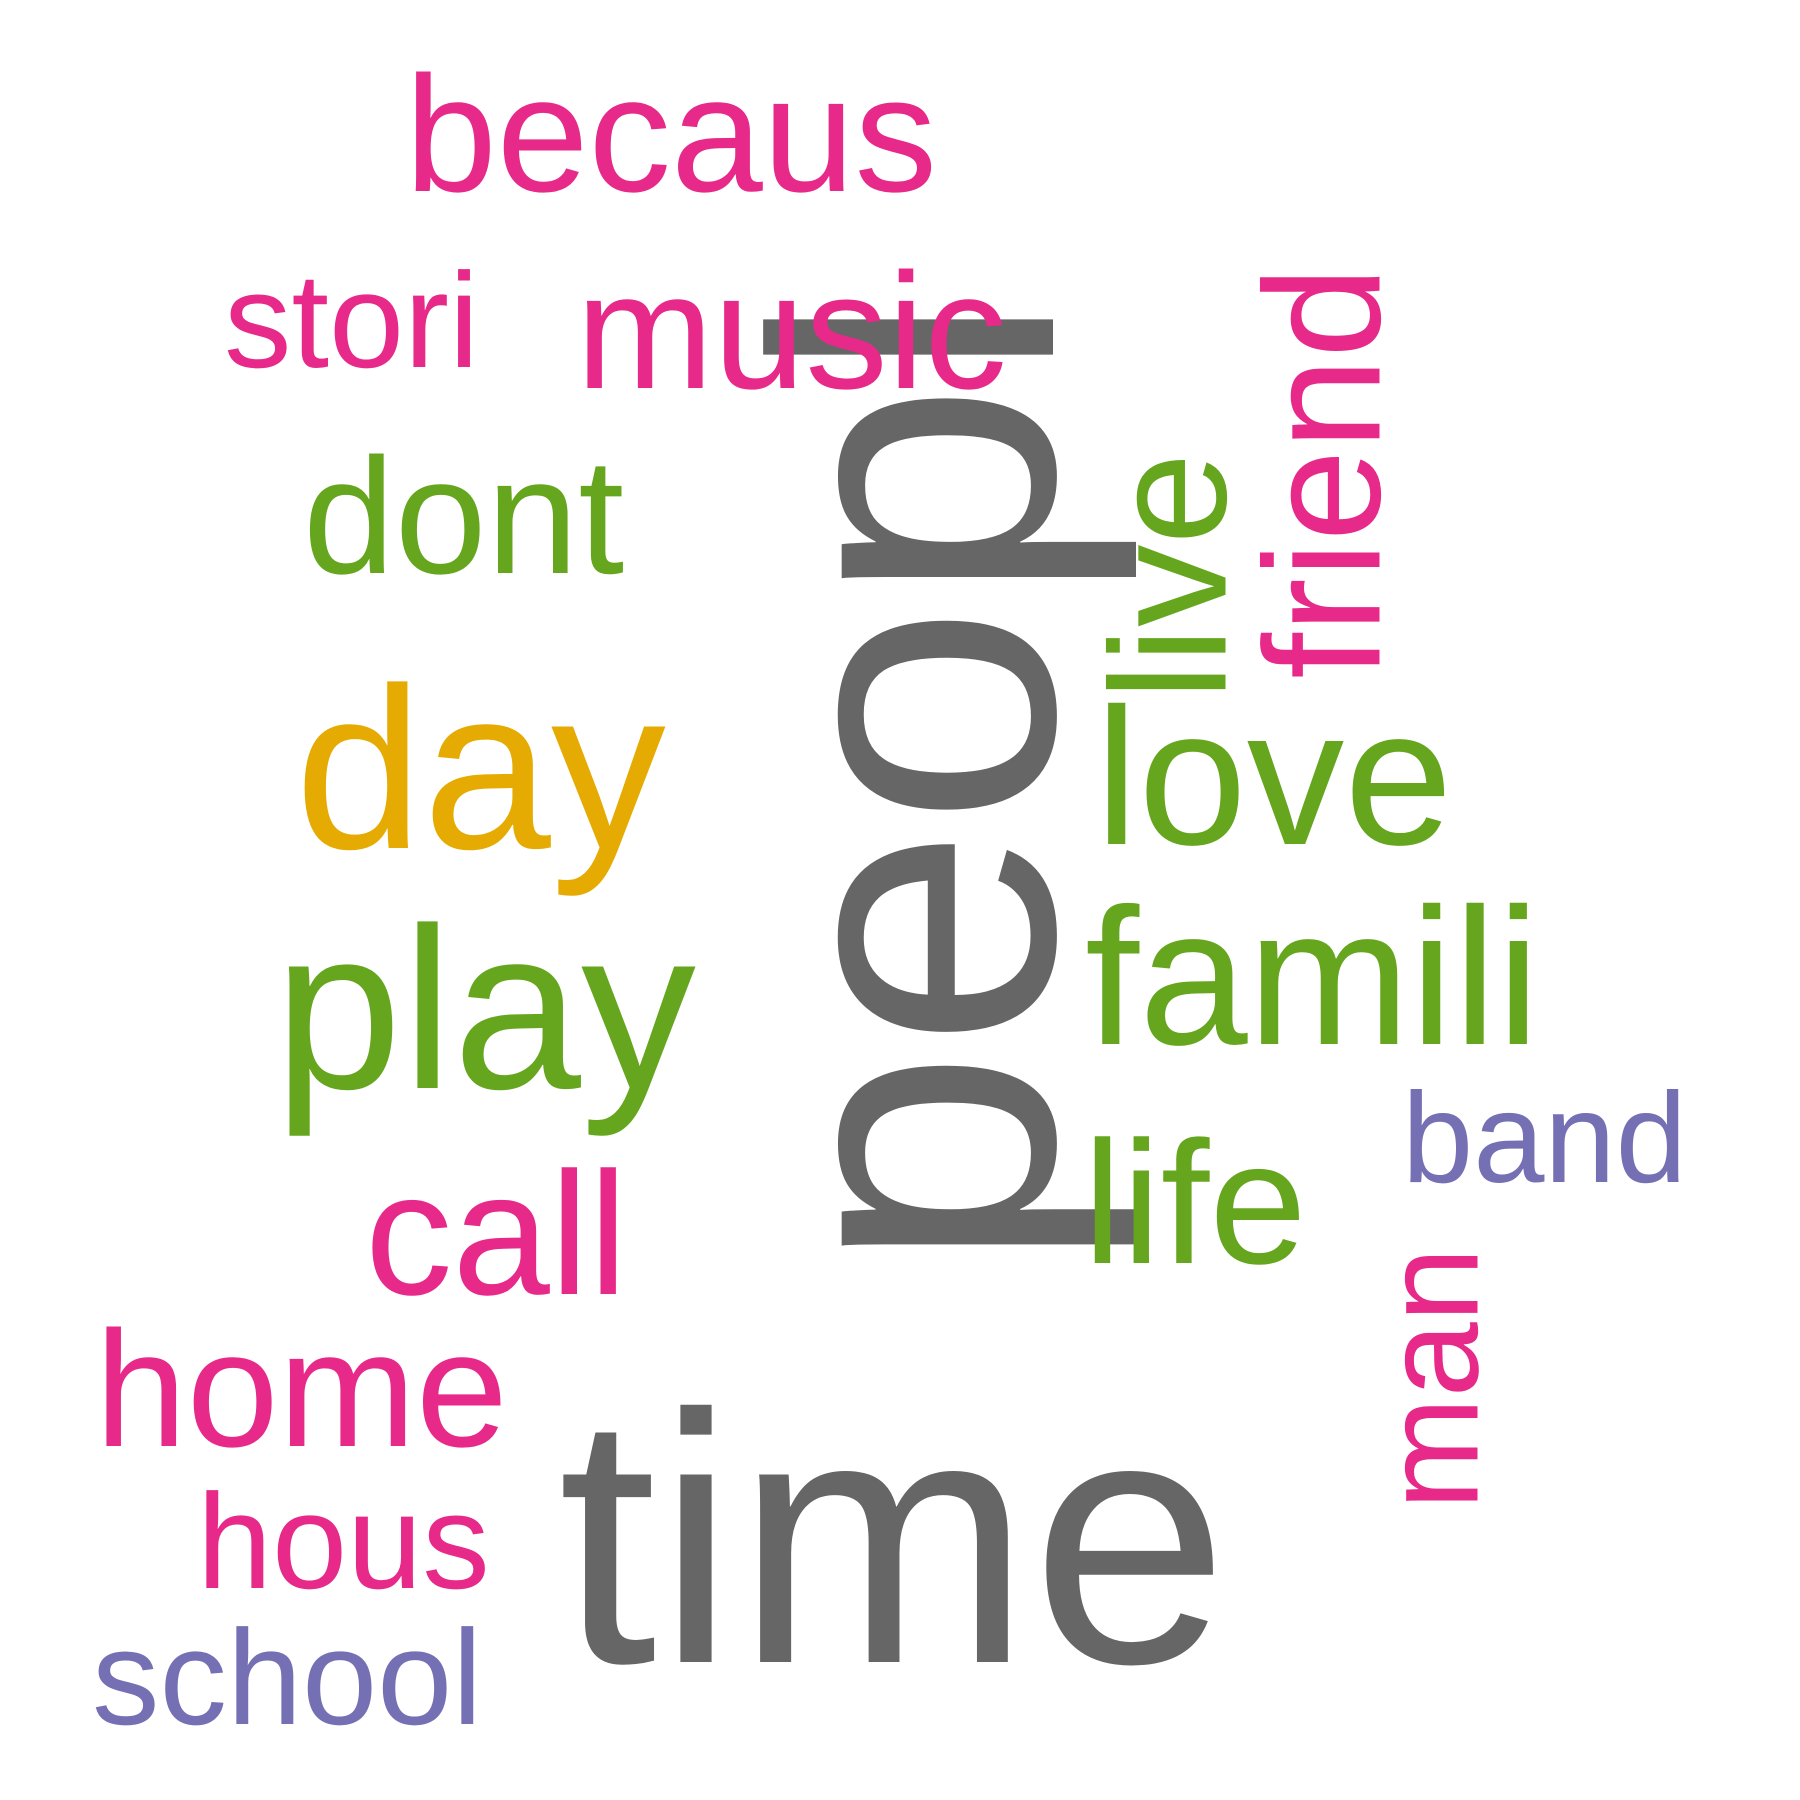  What do you see at coordinates (1313, 977) in the screenshot?
I see `word-famili: famili` at bounding box center [1313, 977].